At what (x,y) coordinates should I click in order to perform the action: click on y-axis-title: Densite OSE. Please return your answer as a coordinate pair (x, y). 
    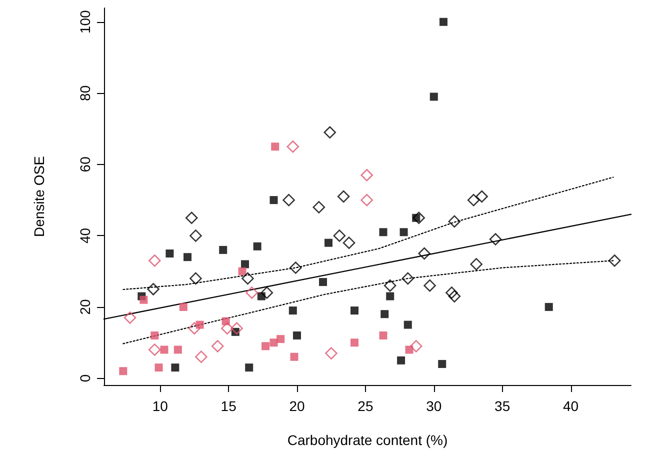
    Looking at the image, I should click on (39, 196).